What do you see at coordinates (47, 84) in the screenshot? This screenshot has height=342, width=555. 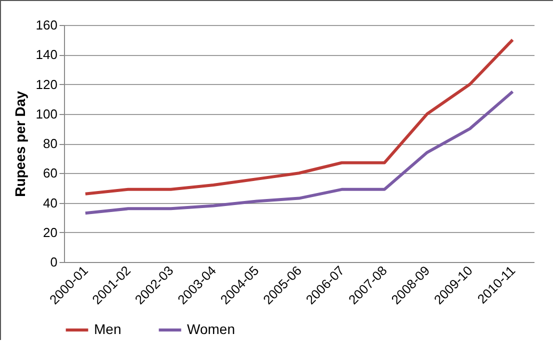 I see `y-tick-label: 120` at bounding box center [47, 84].